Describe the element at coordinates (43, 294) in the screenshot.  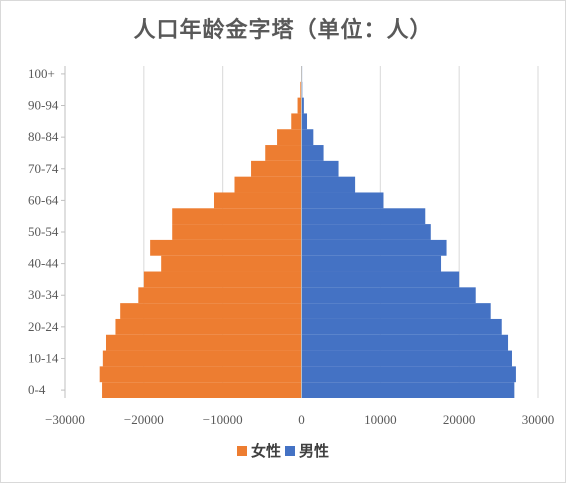
I see `y-tick-label: 30-34` at that location.